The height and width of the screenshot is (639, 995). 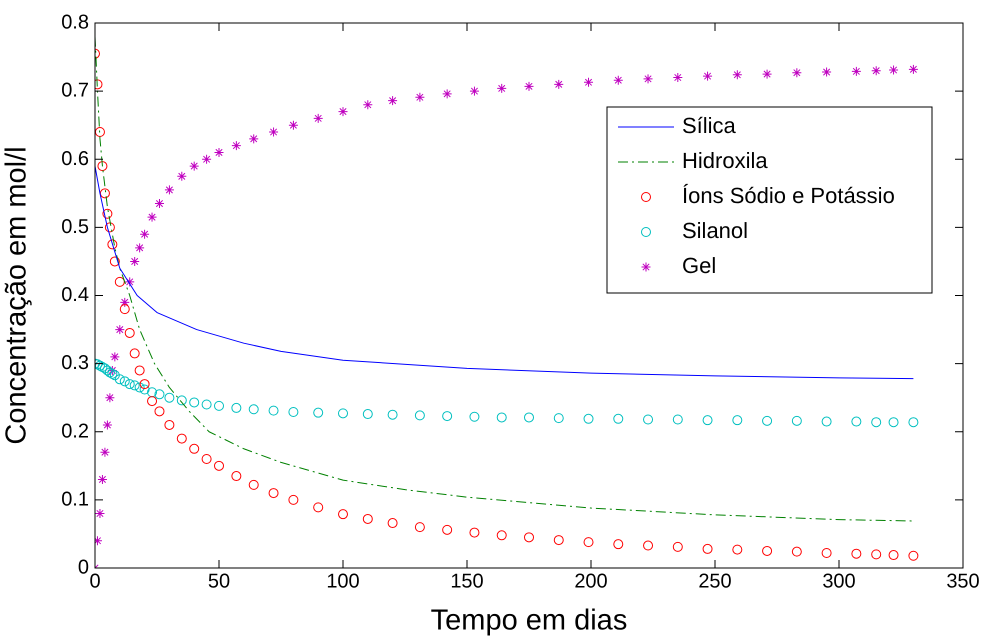 I want to click on y-tick-label: 0.4, so click(x=75, y=295).